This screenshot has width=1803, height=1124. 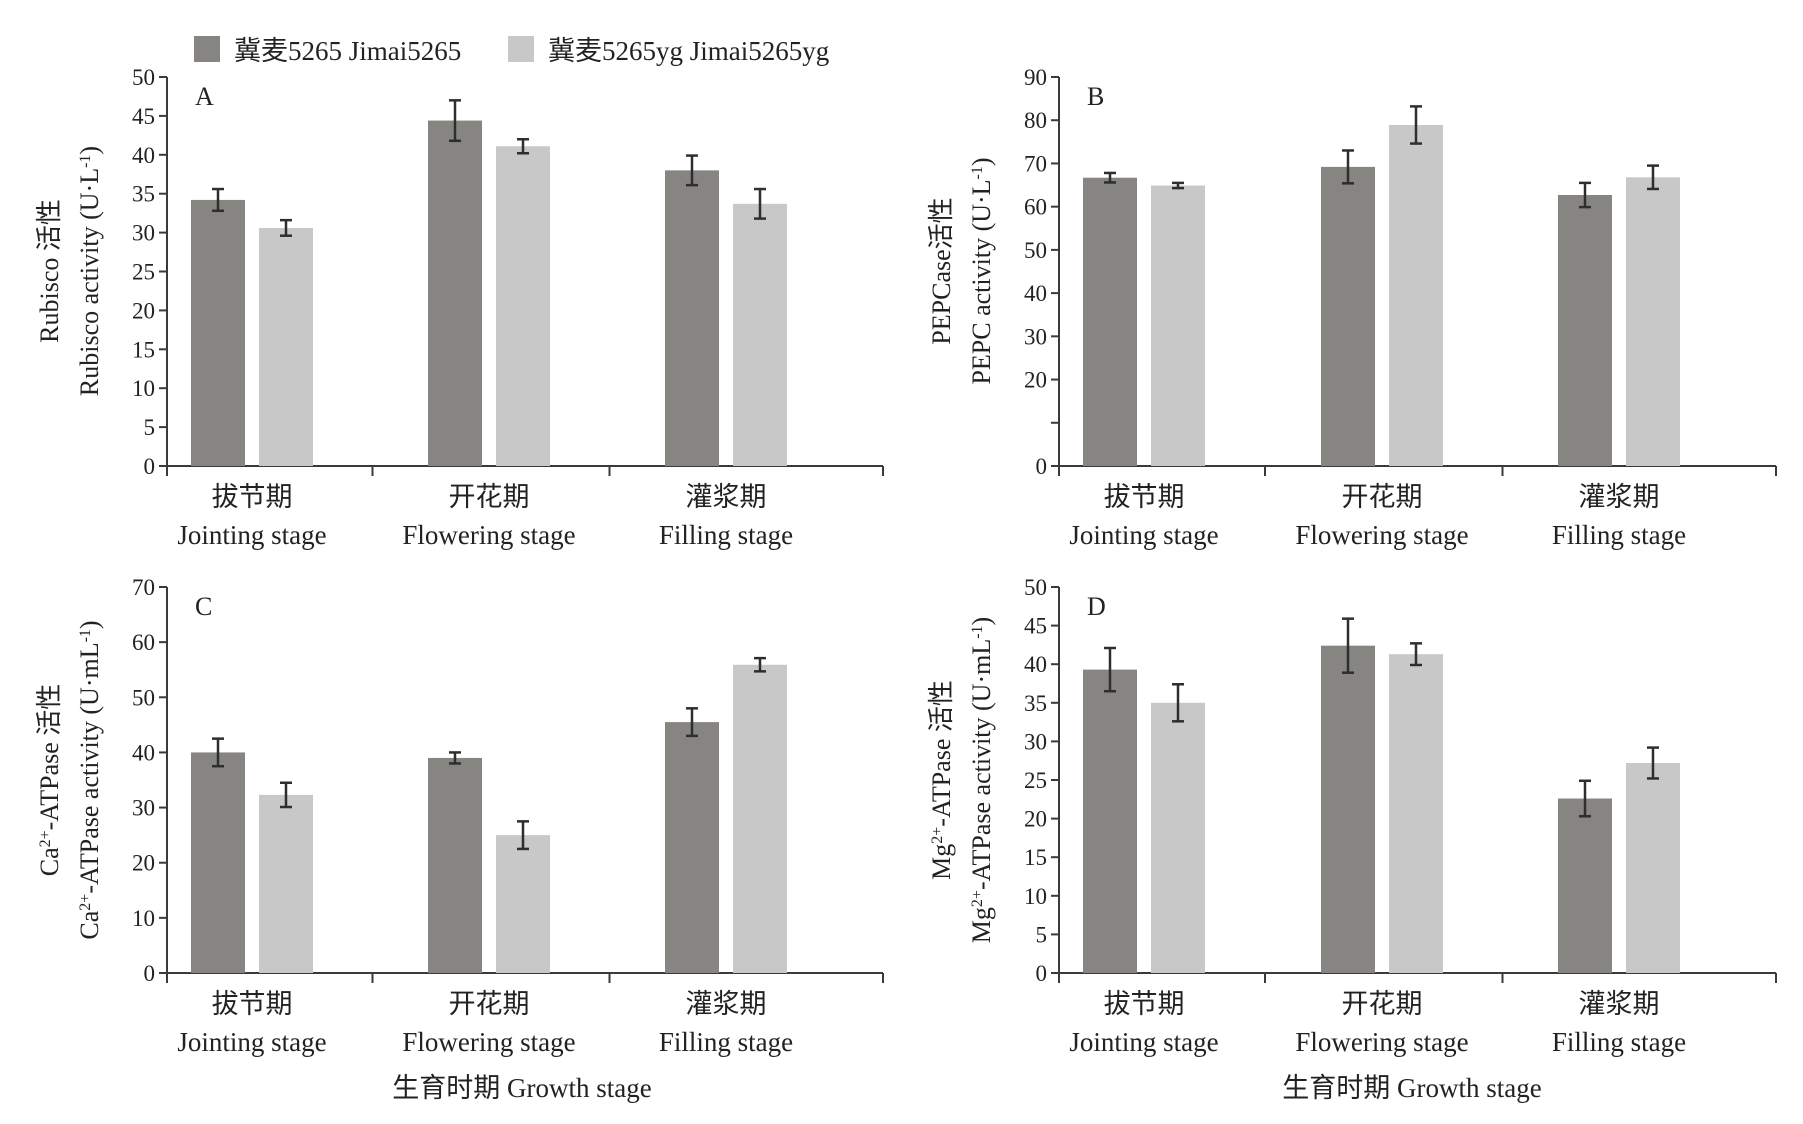 What do you see at coordinates (521, 1088) in the screenshot?
I see `growth-stage-label-left: 生育时期 Growth stage` at bounding box center [521, 1088].